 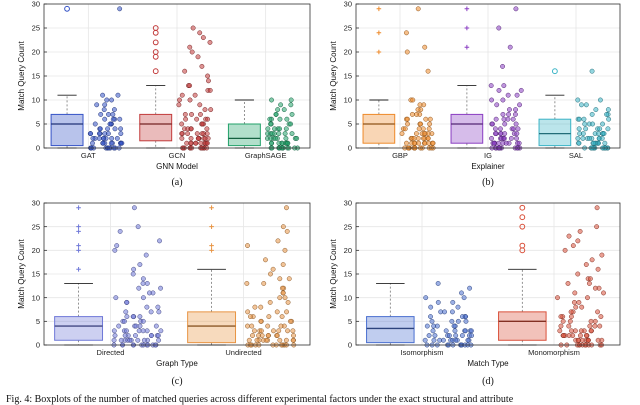 What do you see at coordinates (21, 274) in the screenshot?
I see `y-axis-label: Match Query Count` at bounding box center [21, 274].